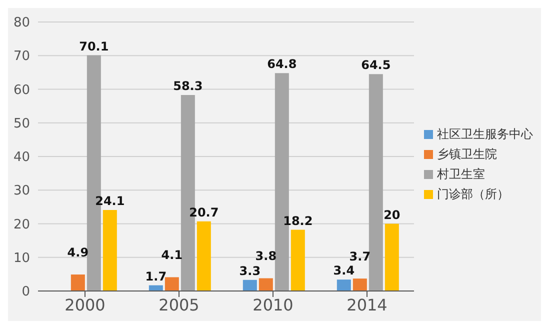 This screenshot has width=549, height=329. What do you see at coordinates (273, 304) in the screenshot?
I see `x-tick-label: 2010` at bounding box center [273, 304].